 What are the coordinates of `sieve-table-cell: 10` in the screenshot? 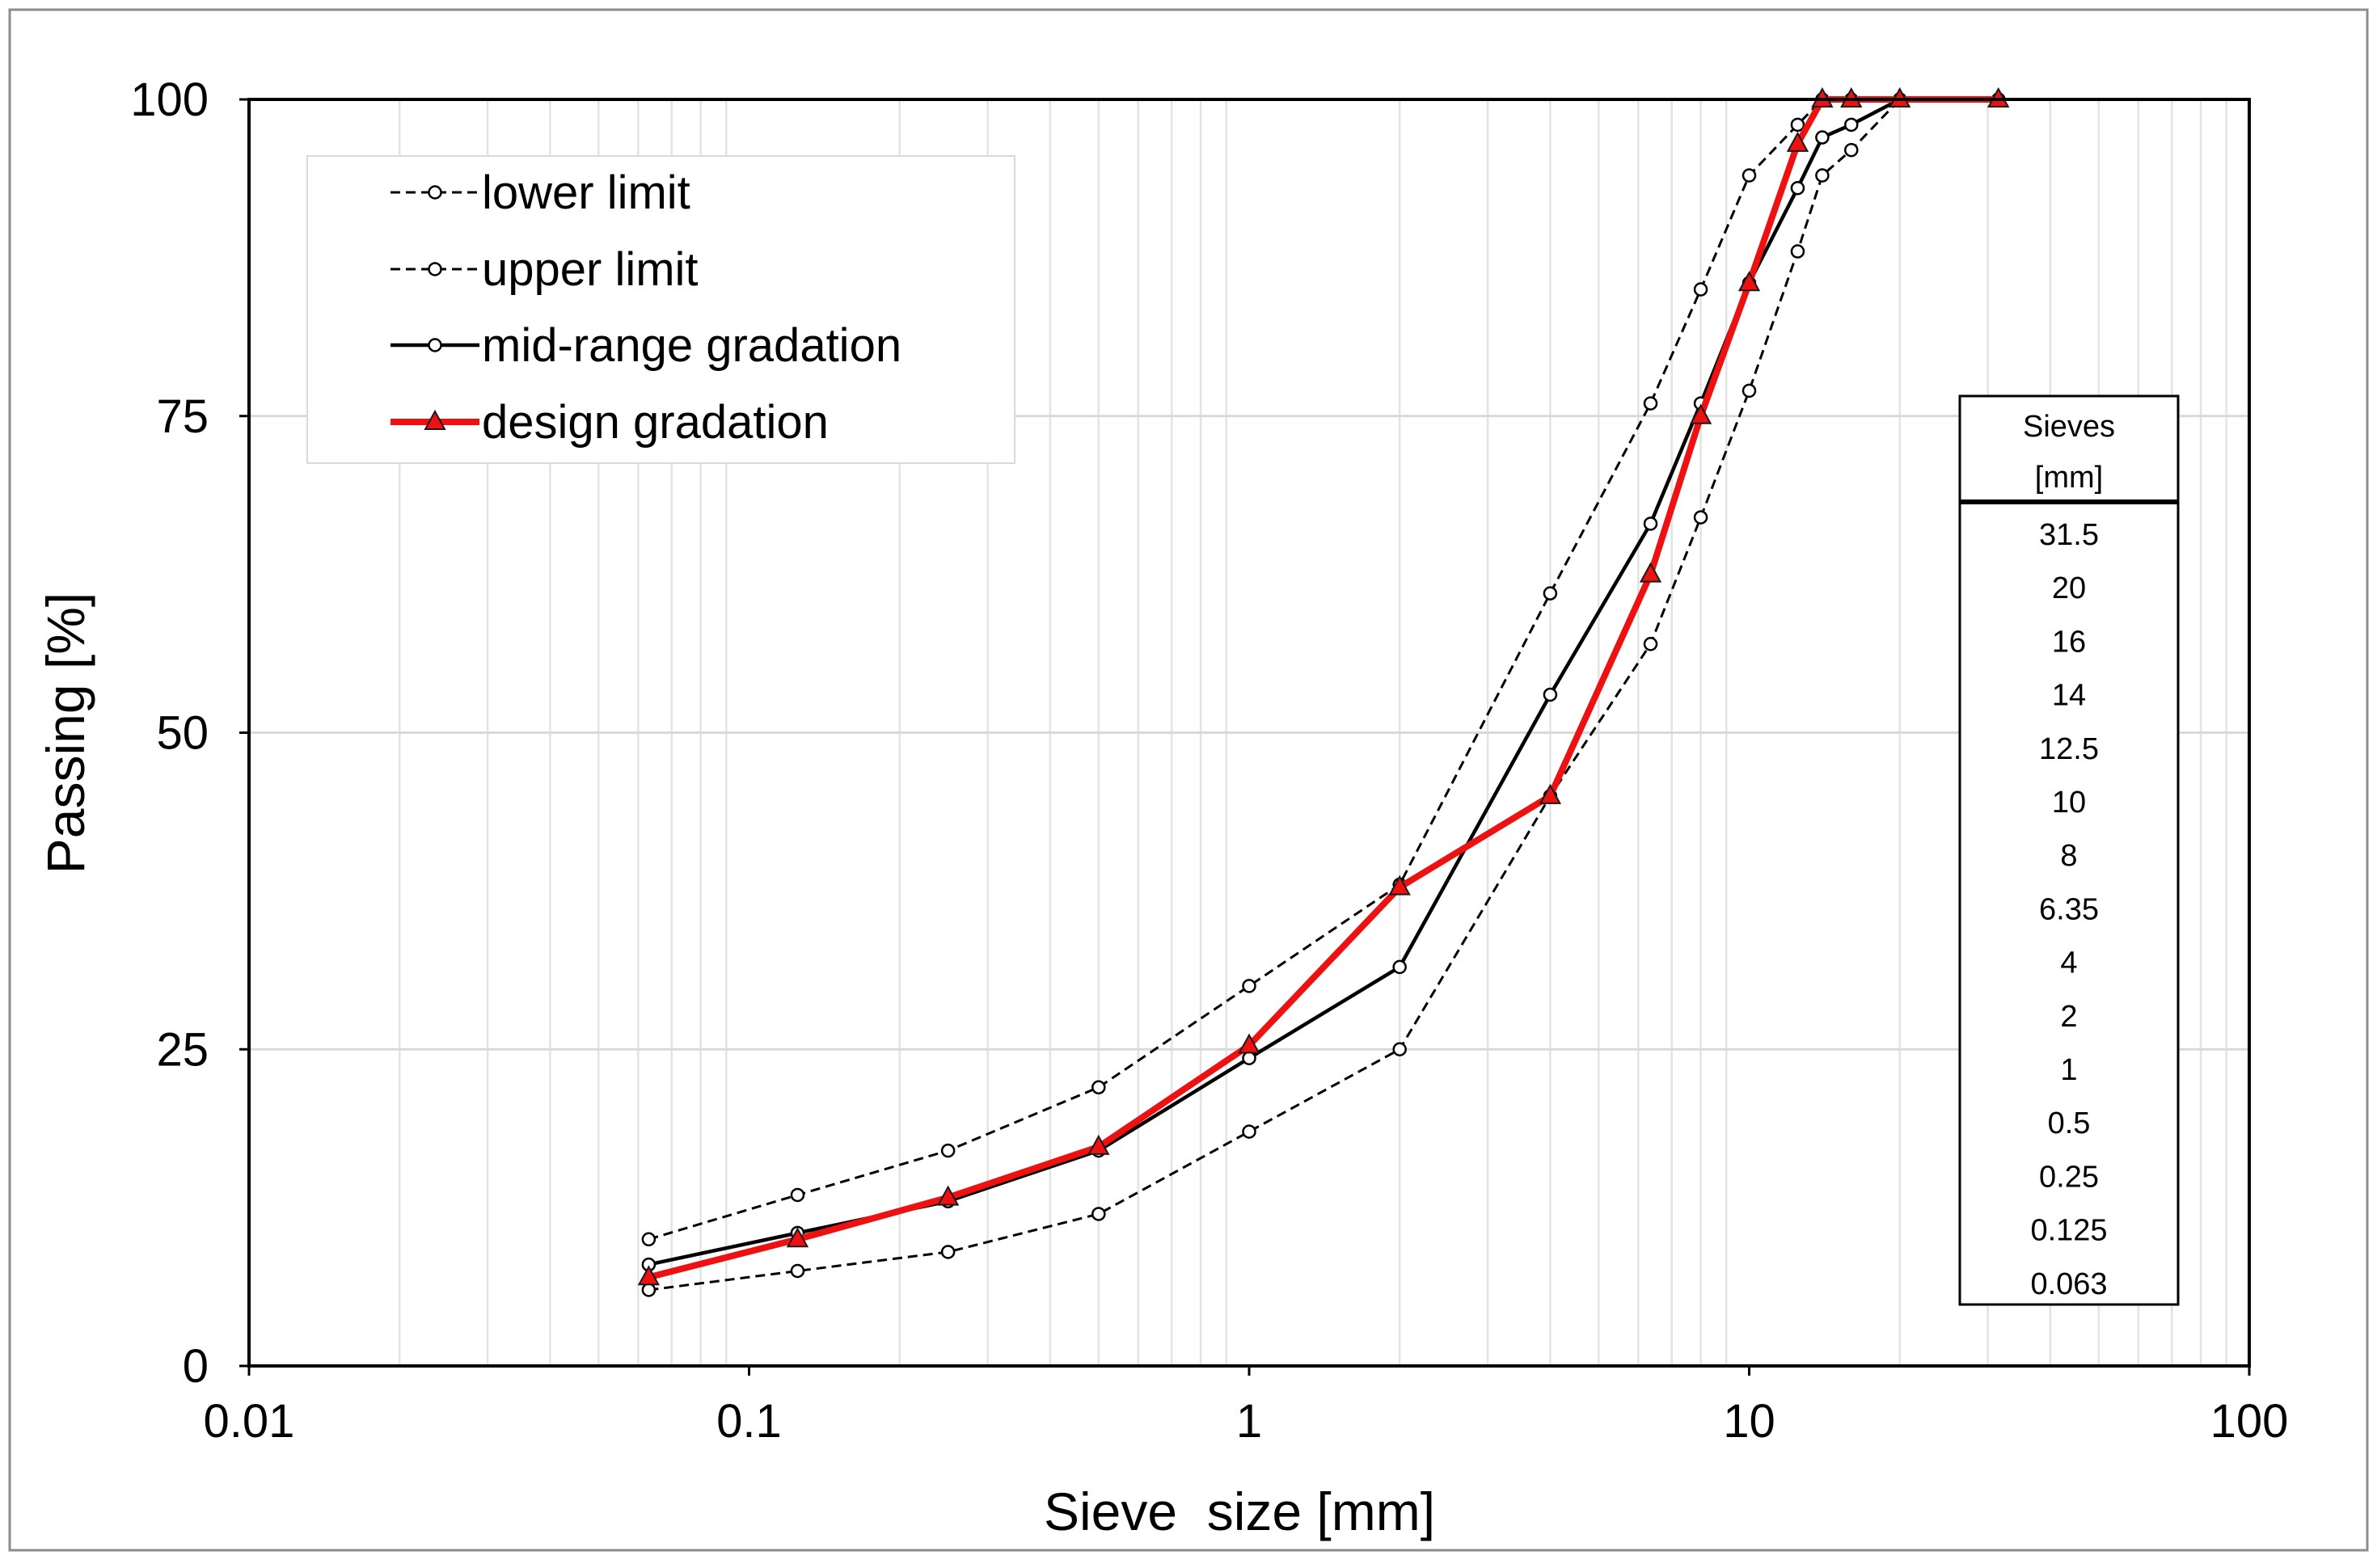 It's located at (2069, 803).